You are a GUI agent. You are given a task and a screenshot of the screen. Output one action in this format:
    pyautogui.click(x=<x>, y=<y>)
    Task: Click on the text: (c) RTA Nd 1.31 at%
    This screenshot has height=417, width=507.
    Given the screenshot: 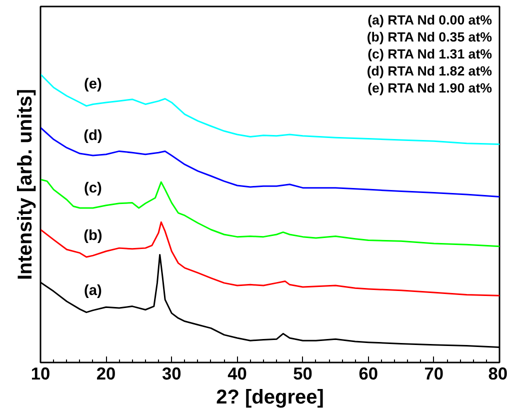 What is the action you would take?
    pyautogui.click(x=430, y=54)
    